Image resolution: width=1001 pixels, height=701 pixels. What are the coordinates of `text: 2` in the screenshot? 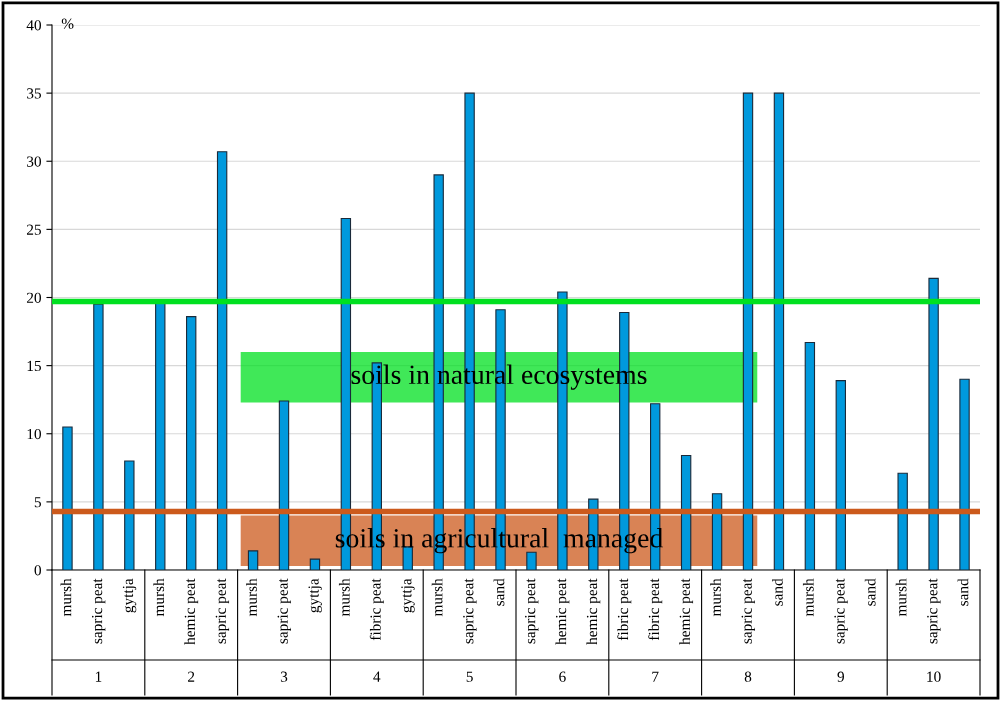 It's located at (191, 676).